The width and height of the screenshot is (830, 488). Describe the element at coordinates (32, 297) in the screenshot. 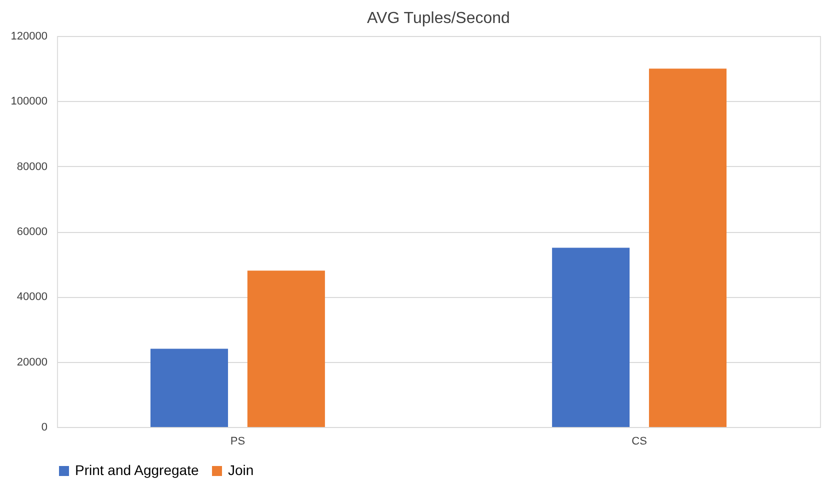

I see `y-tick-label: 40000` at that location.